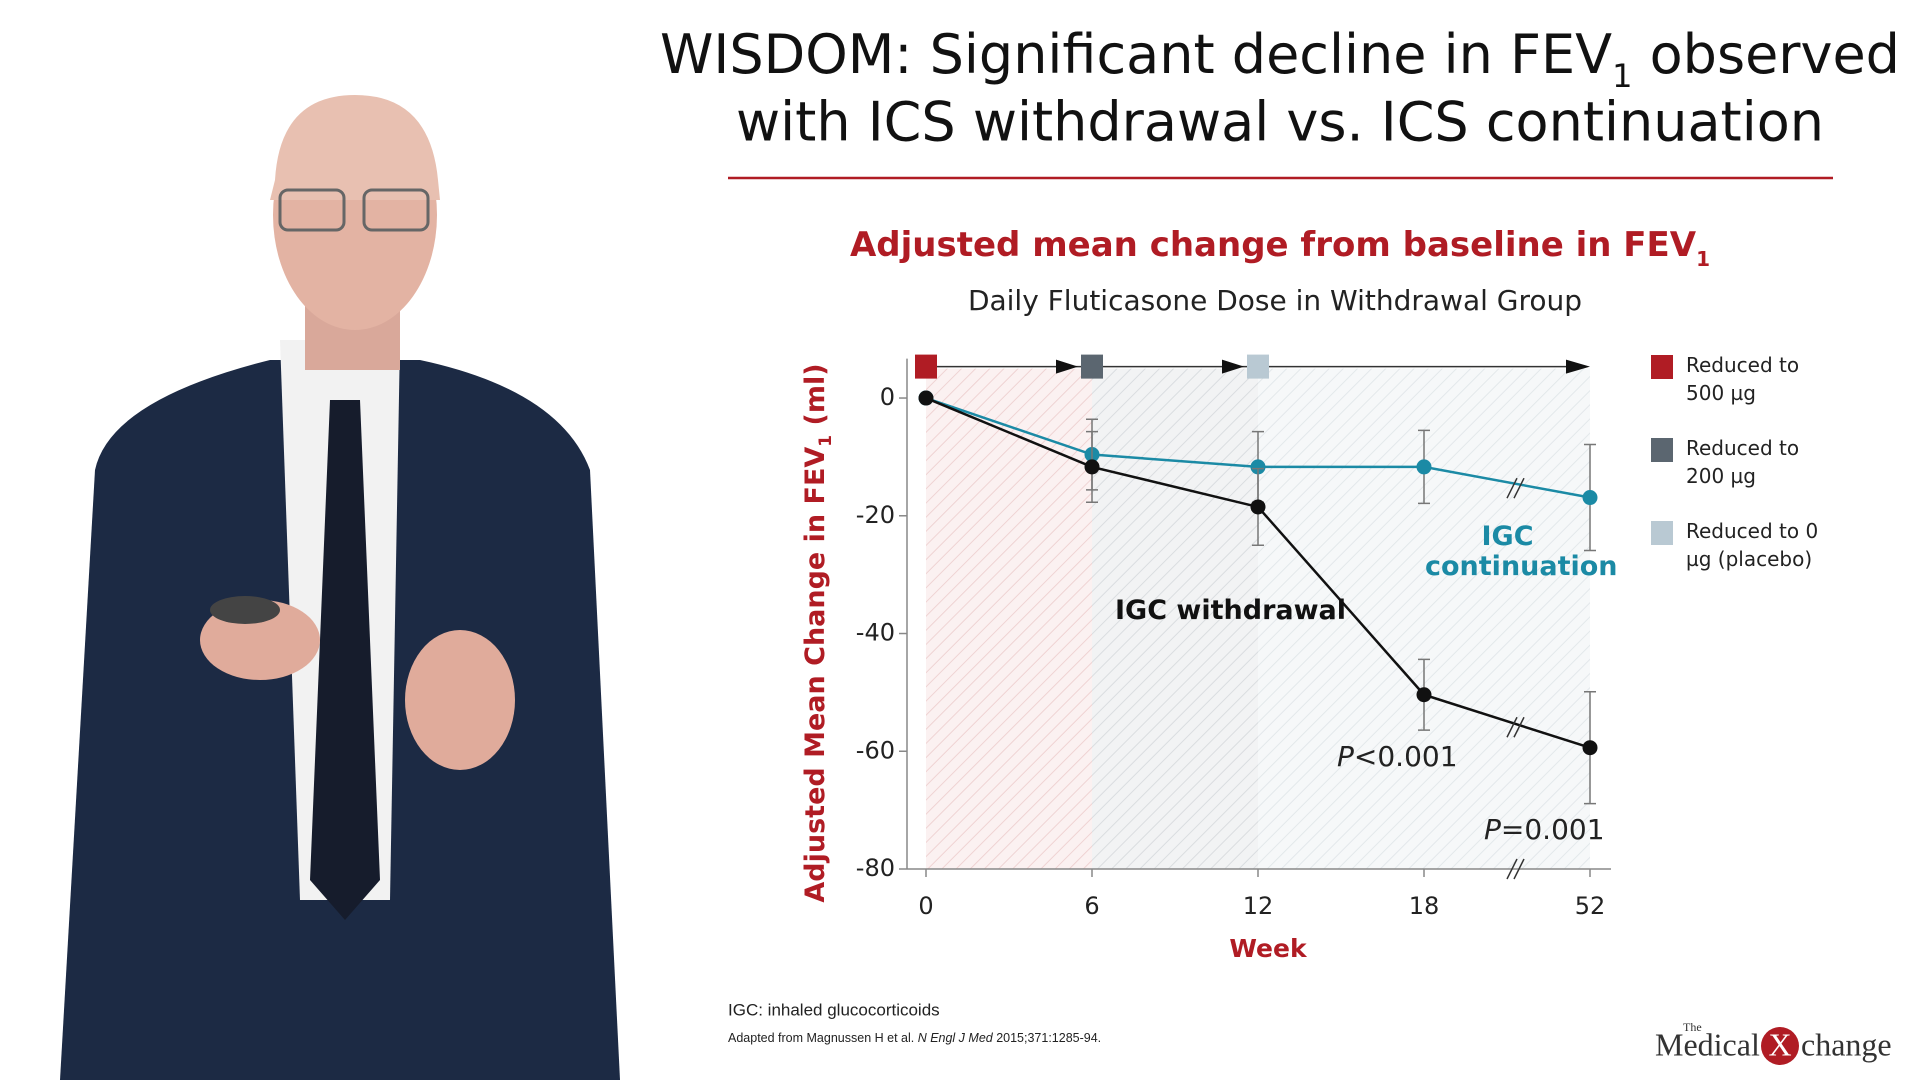 This screenshot has height=1080, width=1920. What do you see at coordinates (1590, 906) in the screenshot?
I see `x-tick-label: 52` at bounding box center [1590, 906].